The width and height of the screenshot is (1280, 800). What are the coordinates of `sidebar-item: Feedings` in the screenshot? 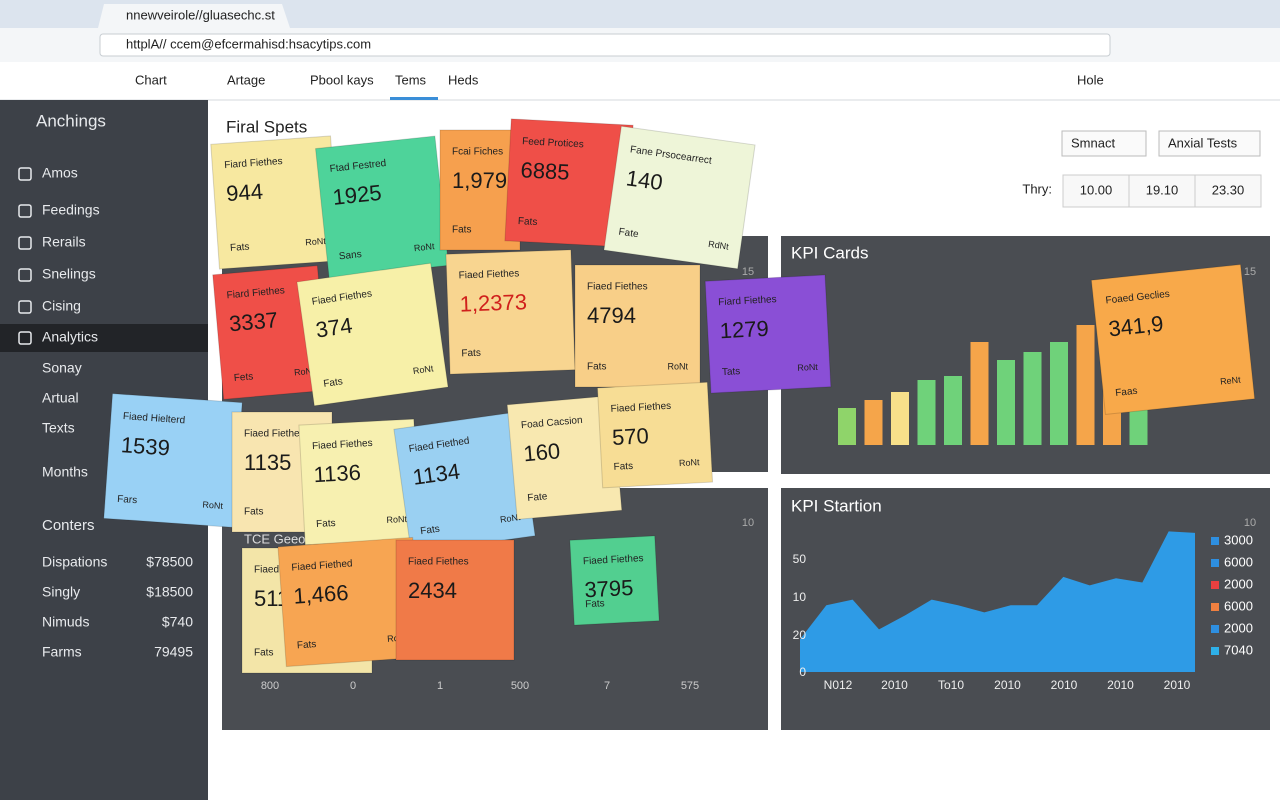 It's located at (71, 210).